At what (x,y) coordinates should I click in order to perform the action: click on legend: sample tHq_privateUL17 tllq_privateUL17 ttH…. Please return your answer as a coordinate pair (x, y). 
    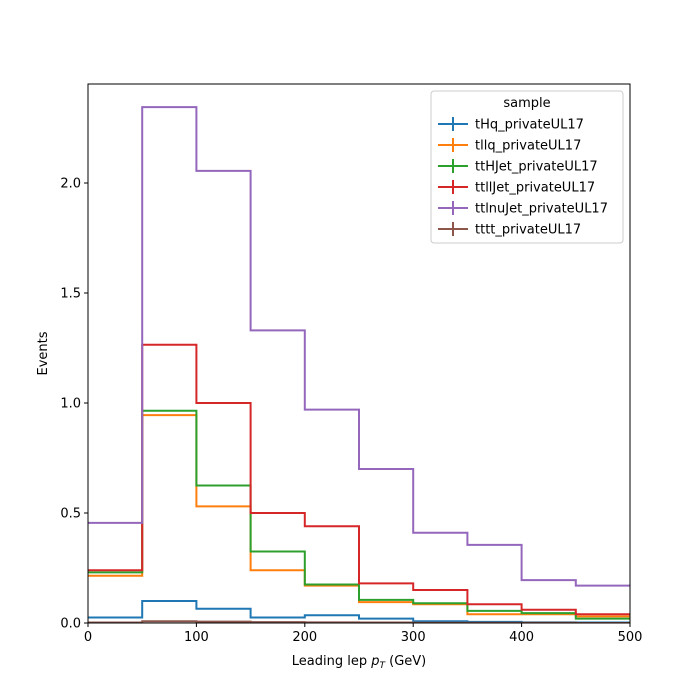
    Looking at the image, I should click on (527, 167).